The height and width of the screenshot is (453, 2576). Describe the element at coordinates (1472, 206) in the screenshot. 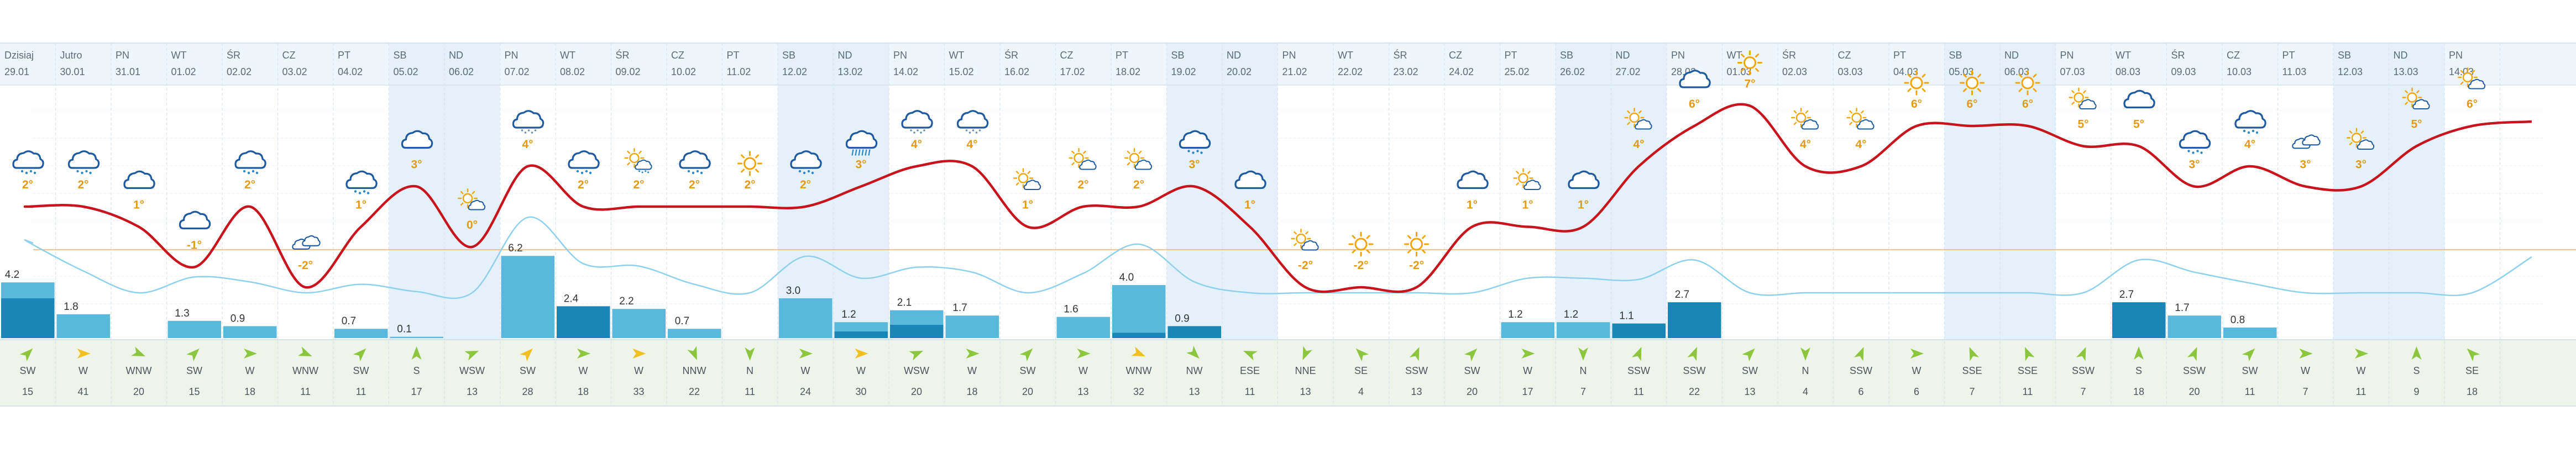

I see `temperature-value-label: 1°` at that location.